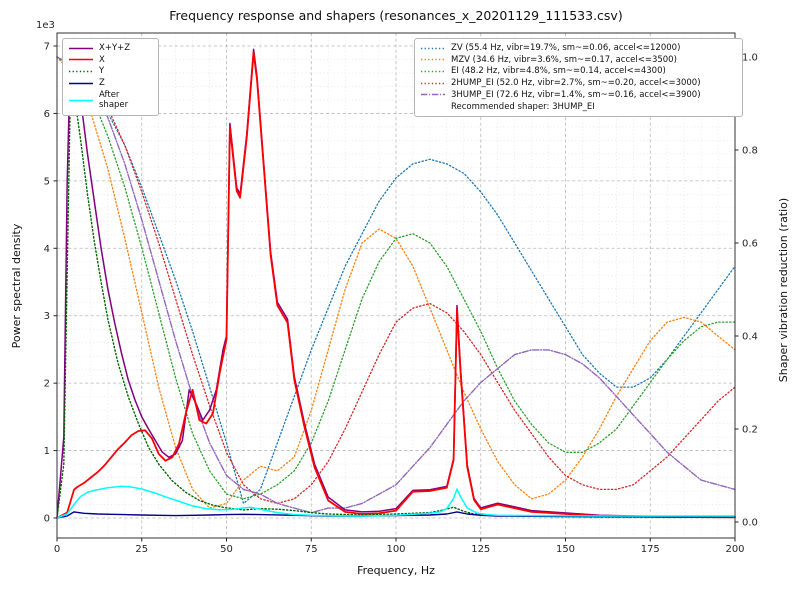 The width and height of the screenshot is (800, 600). Describe the element at coordinates (47, 181) in the screenshot. I see `y-left-tick-label: 5` at that location.